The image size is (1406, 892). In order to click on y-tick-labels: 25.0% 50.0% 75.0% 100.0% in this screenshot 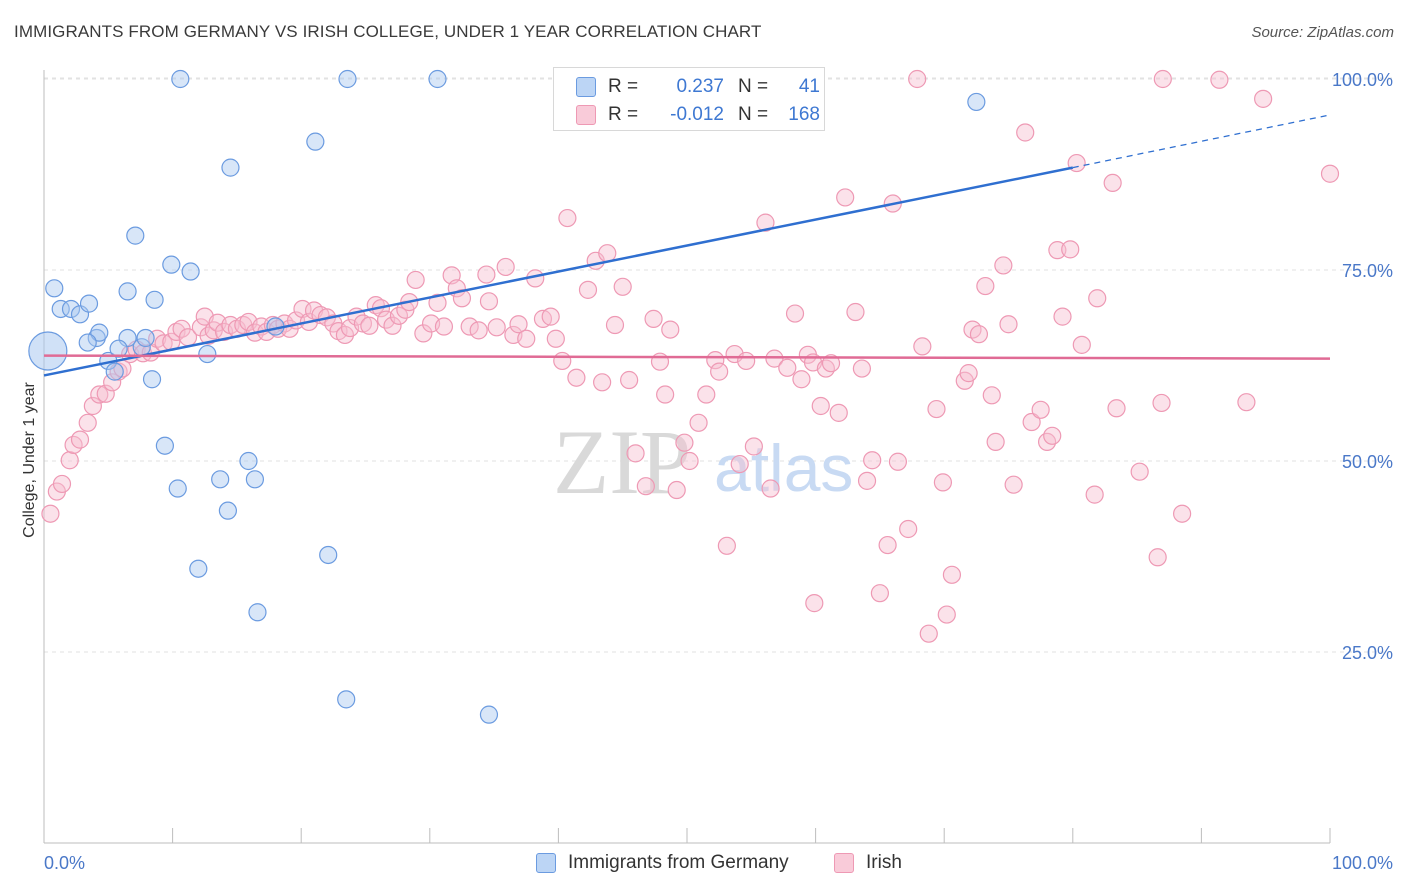, I will do `click(1362, 366)`.